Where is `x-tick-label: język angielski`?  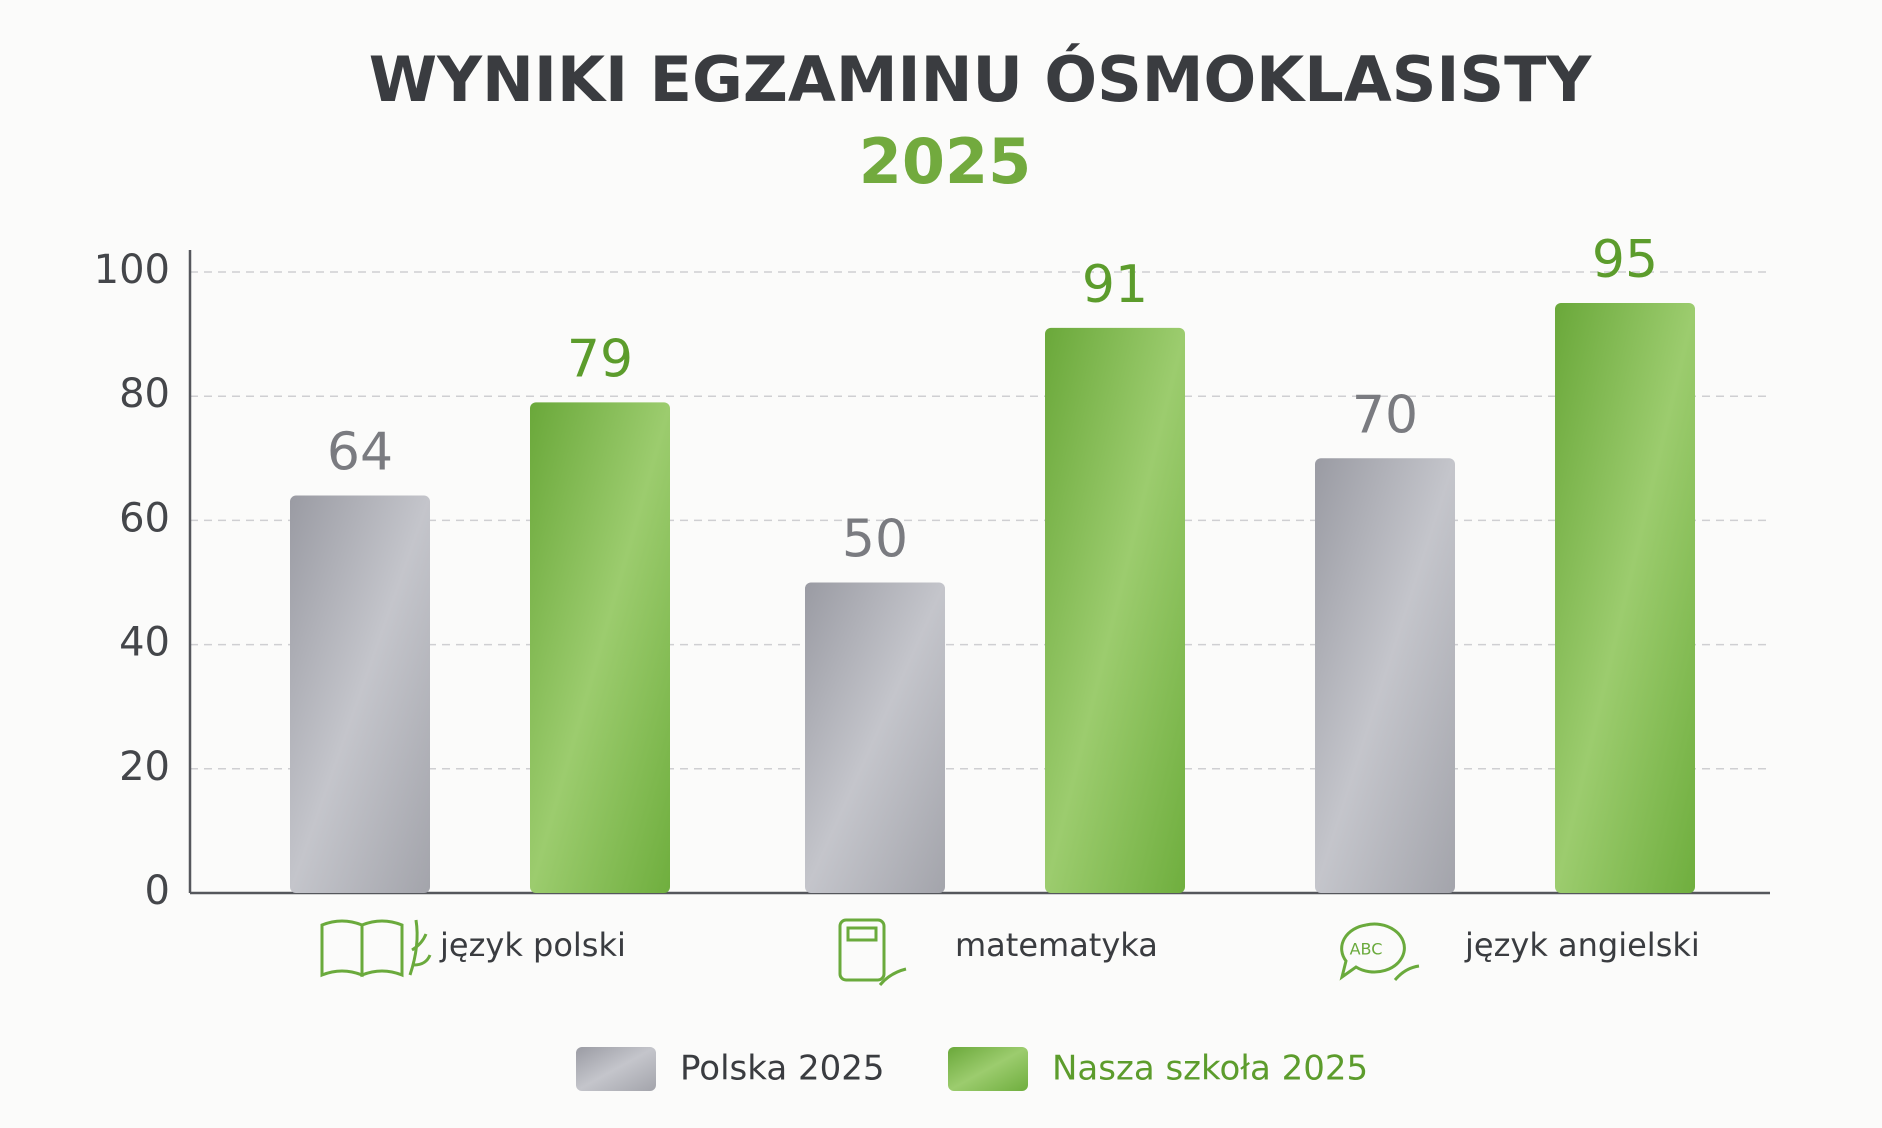
x-tick-label: język angielski is located at coordinates (1582, 945).